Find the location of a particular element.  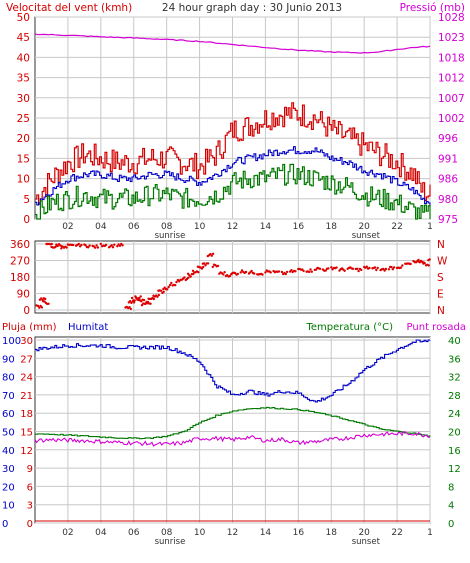

humidity-tick-label: 20 is located at coordinates (8, 487).